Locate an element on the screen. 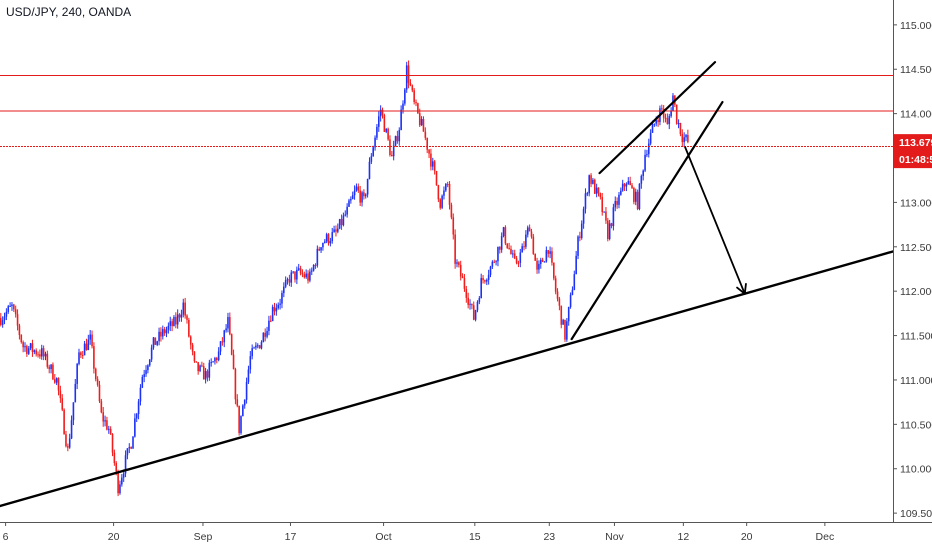 This screenshot has height=550, width=932. time-tick-label: Oct is located at coordinates (383, 537).